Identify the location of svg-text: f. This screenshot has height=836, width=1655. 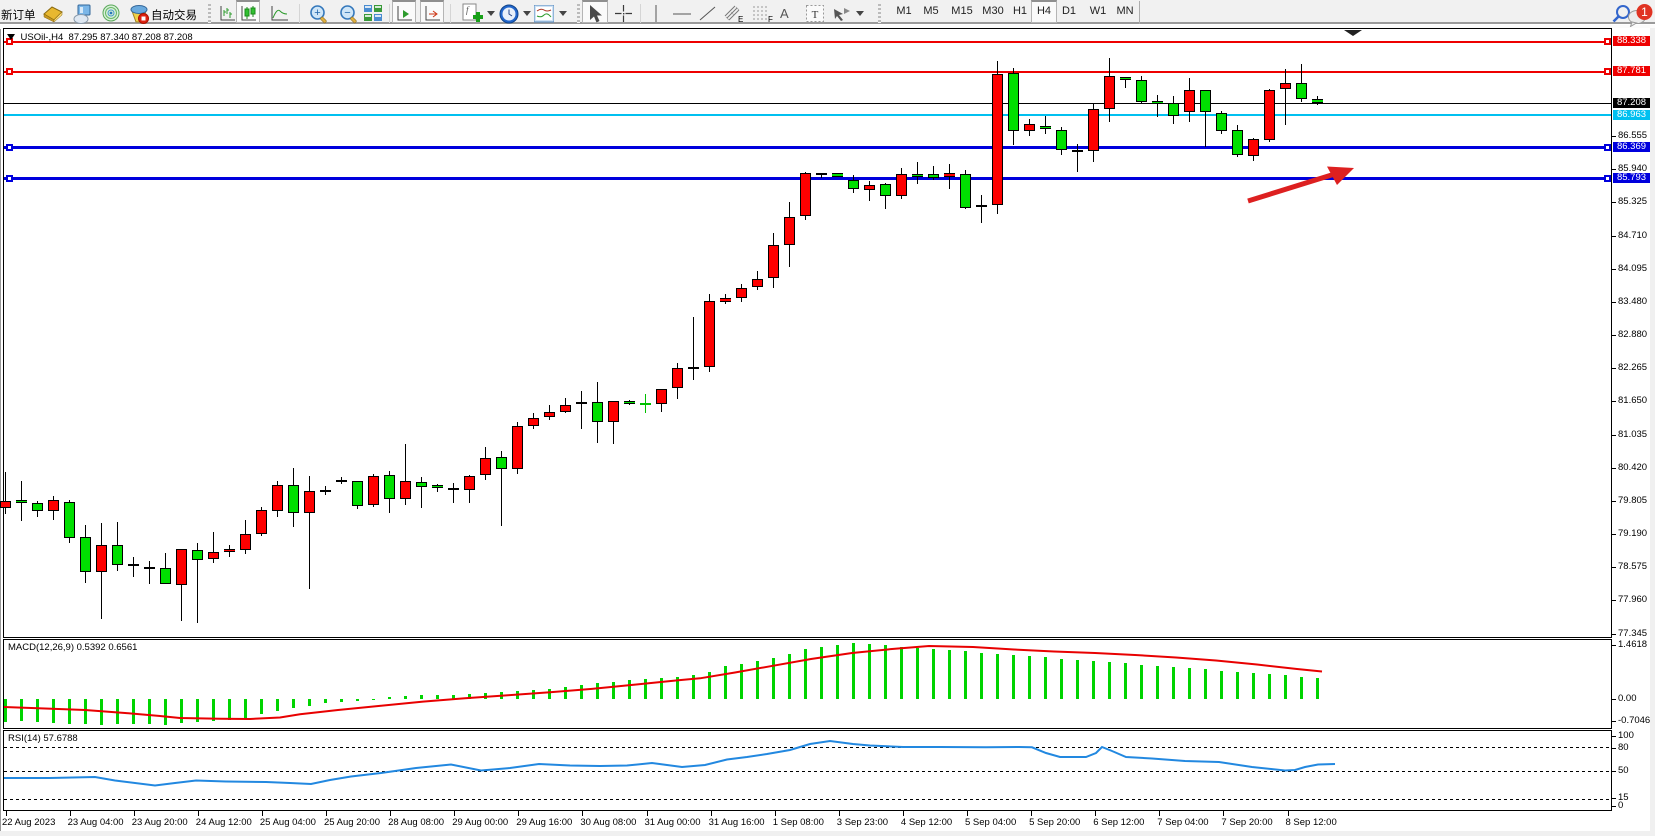
(468, 10).